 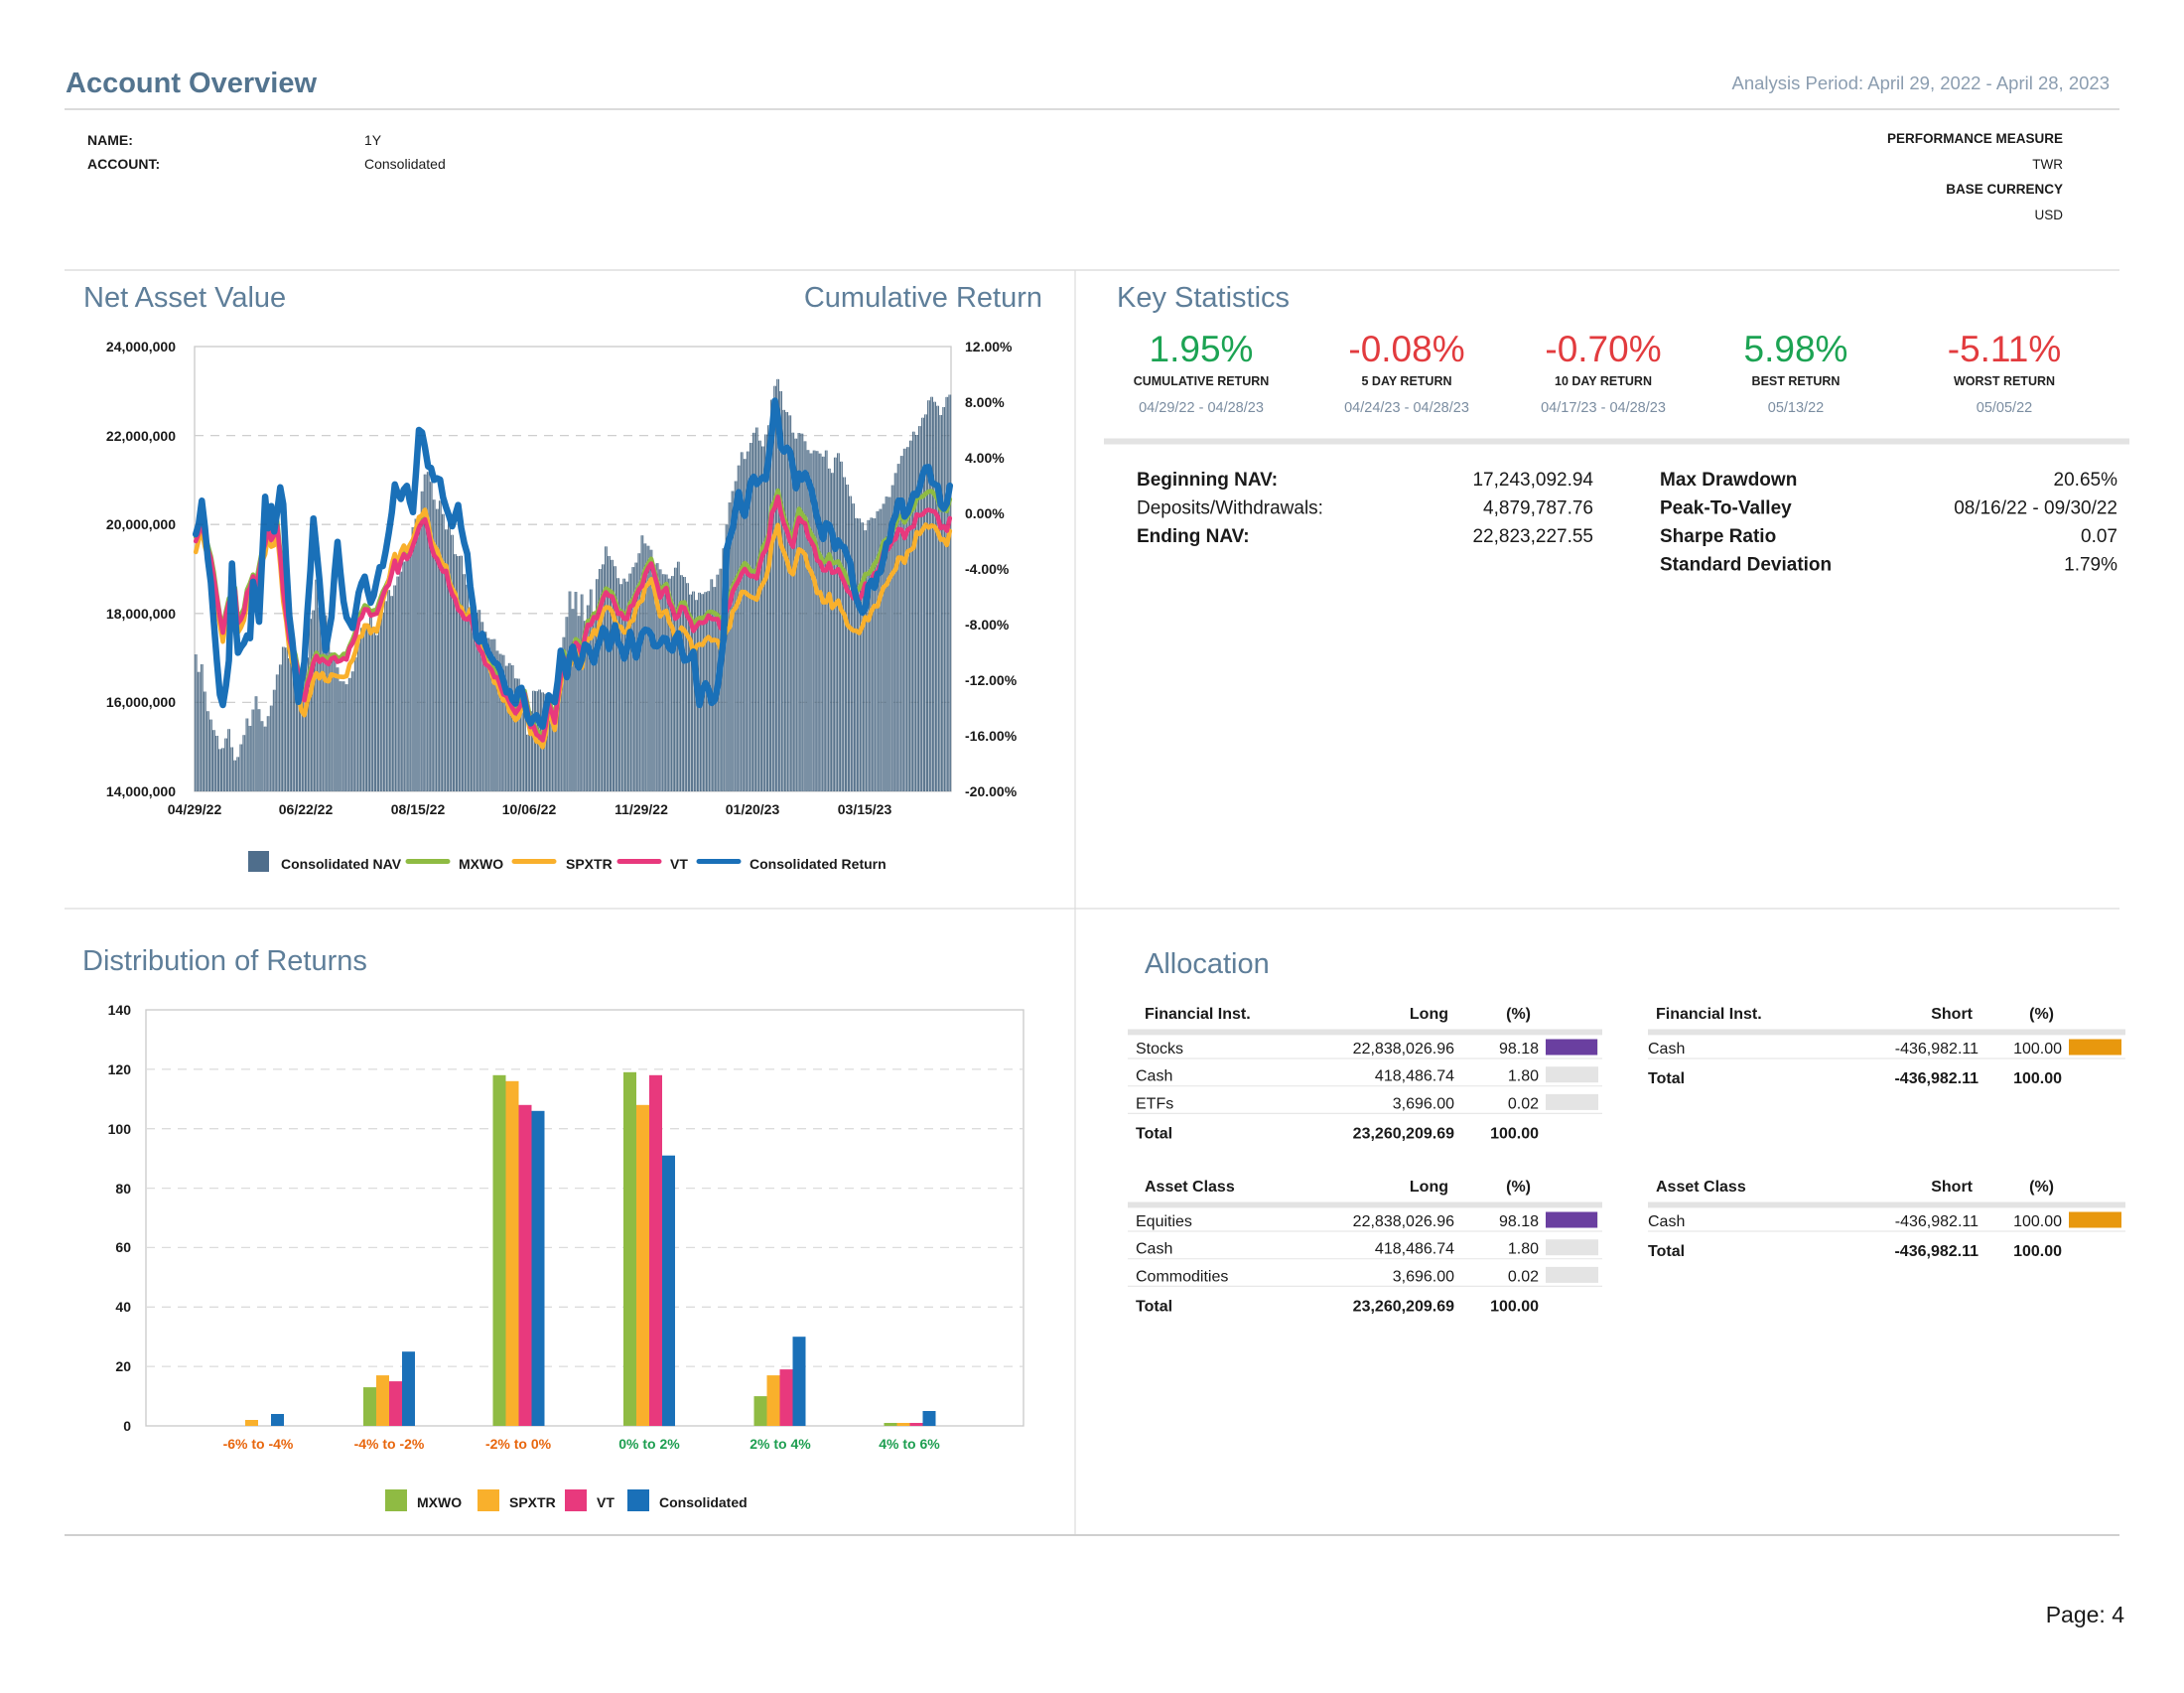 What do you see at coordinates (2099, 536) in the screenshot?
I see `svg-text: 0.07` at bounding box center [2099, 536].